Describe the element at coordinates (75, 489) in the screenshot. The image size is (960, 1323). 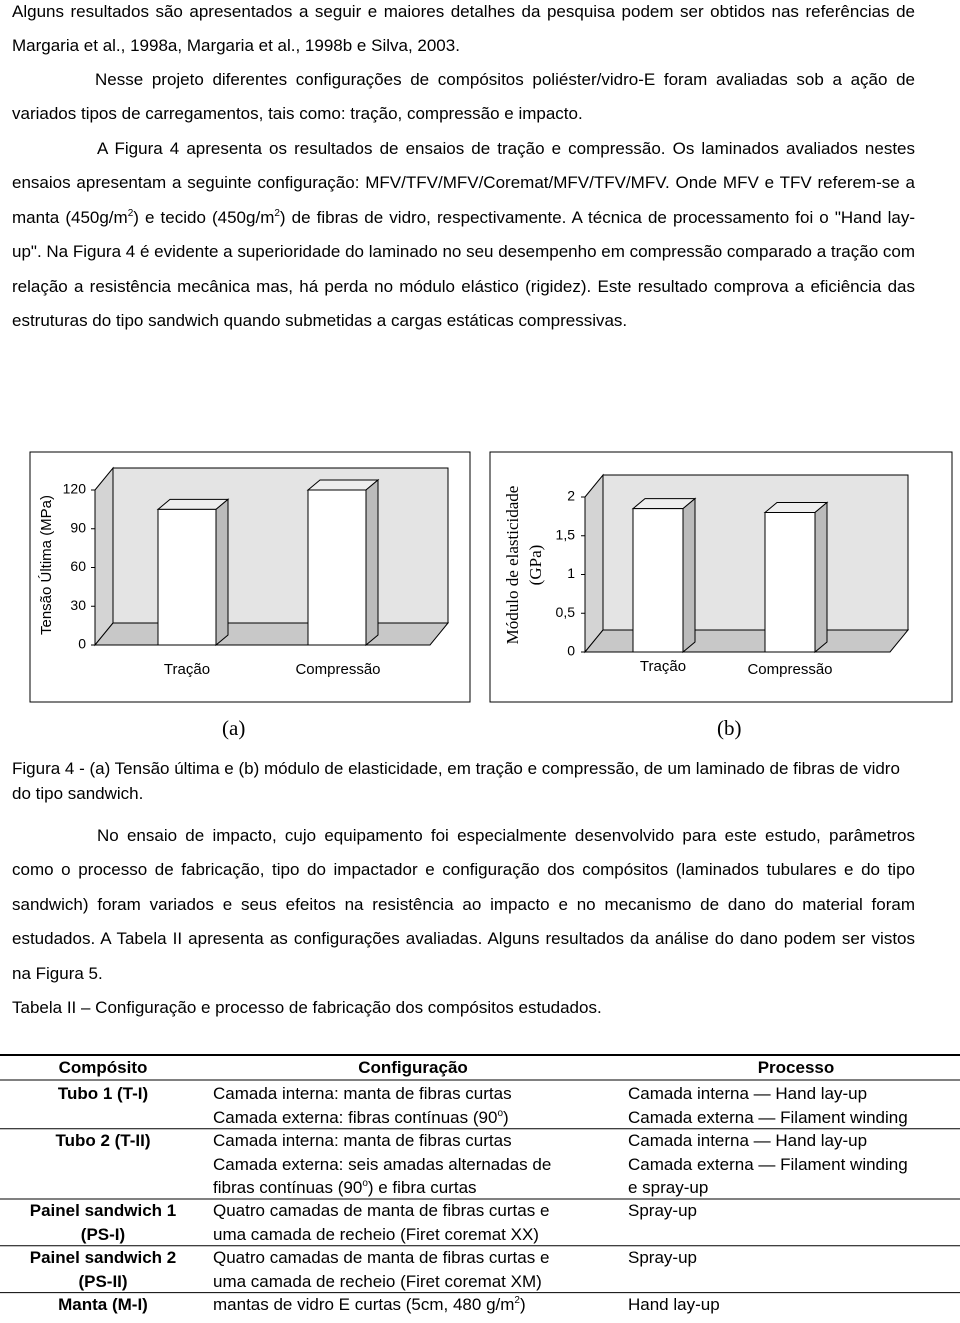
I see `y-tick-label: 120` at that location.